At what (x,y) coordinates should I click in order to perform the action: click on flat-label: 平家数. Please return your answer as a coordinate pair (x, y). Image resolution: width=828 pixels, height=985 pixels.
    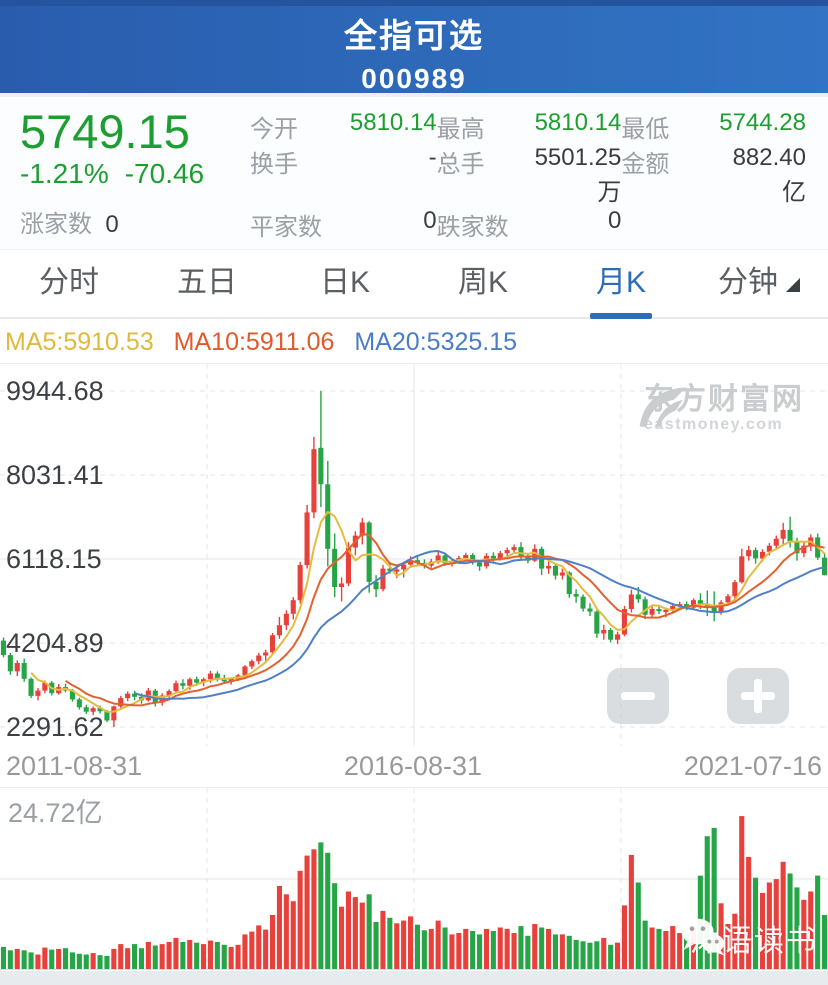
    Looking at the image, I should click on (286, 227).